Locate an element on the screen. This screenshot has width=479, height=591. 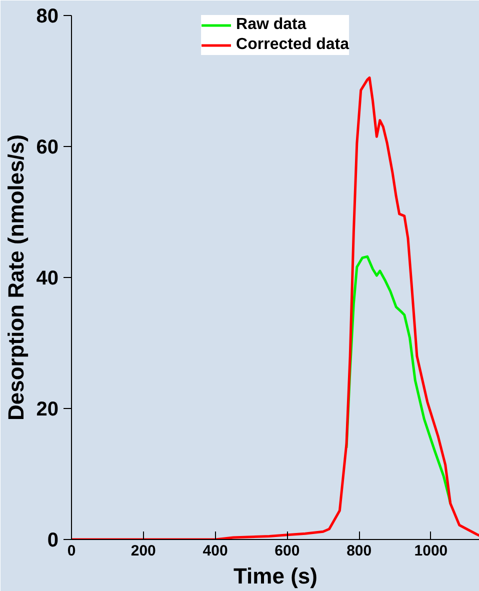
y-tick-label: 20 is located at coordinates (47, 409).